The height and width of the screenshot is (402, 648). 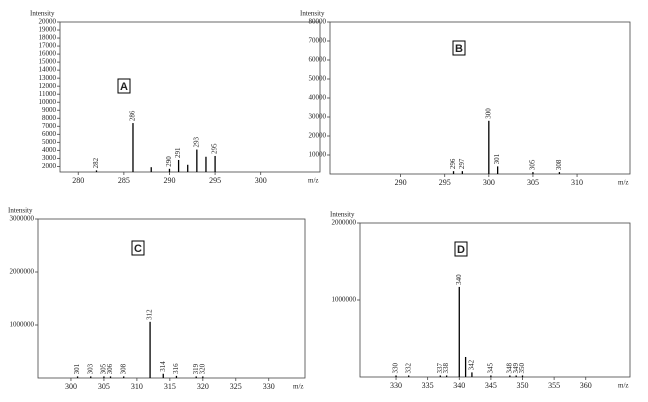 I want to click on x-tick-label: 340, so click(x=459, y=385).